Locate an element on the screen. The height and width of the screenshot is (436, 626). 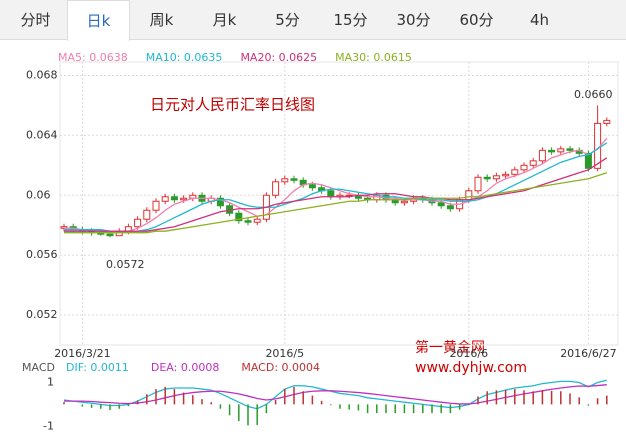
watermark: www.dyhjw.com is located at coordinates (471, 368).